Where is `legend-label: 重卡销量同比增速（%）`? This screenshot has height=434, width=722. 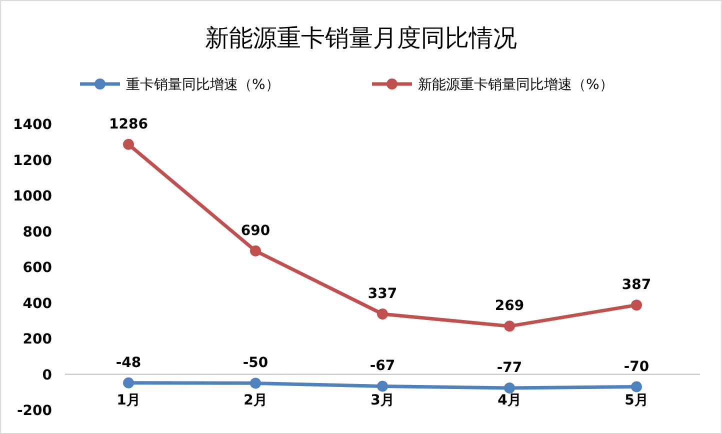
legend-label: 重卡销量同比增速（%） is located at coordinates (203, 85).